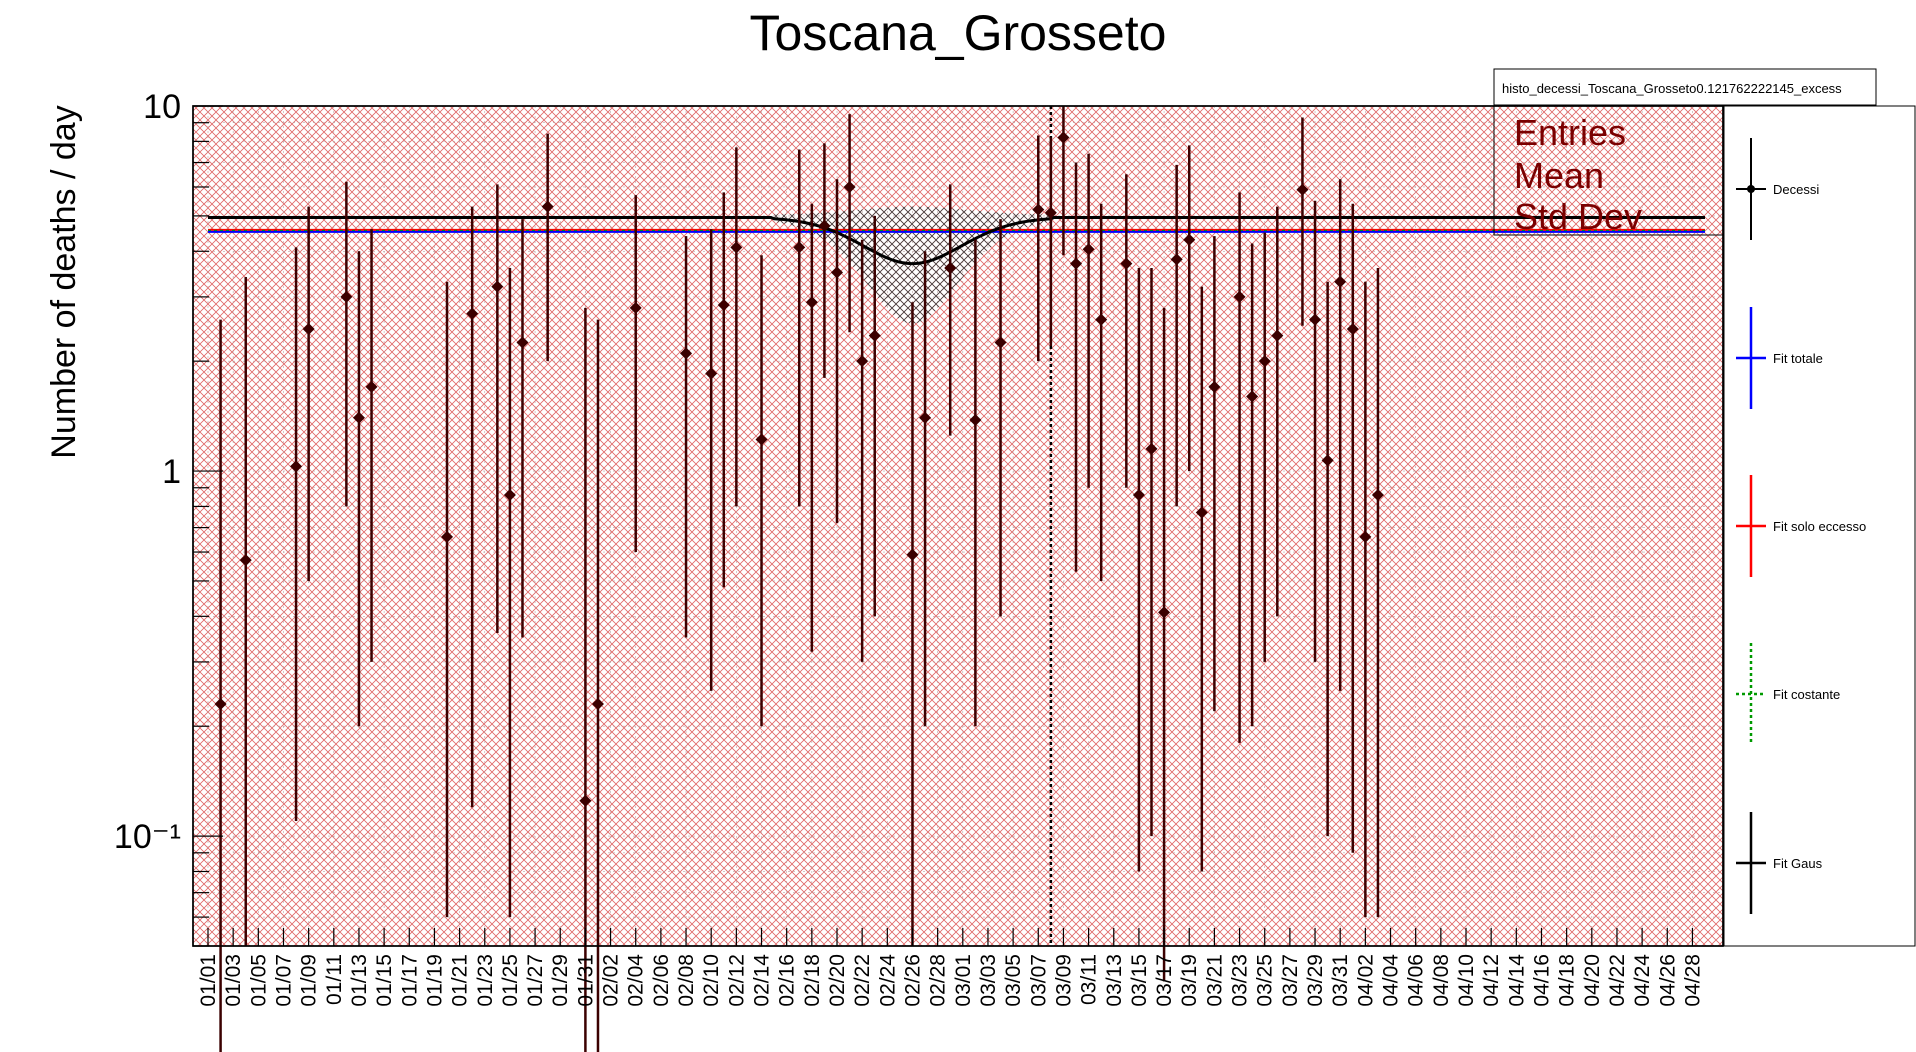  Describe the element at coordinates (1340, 980) in the screenshot. I see `x-tick-label: 03/31` at that location.